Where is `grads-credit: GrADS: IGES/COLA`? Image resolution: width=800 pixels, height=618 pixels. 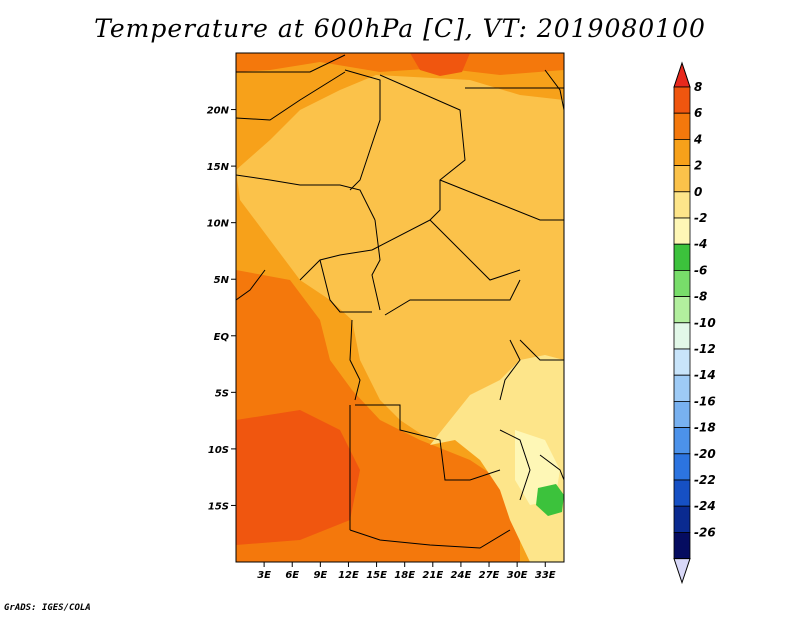 grads-credit: GrADS: IGES/COLA is located at coordinates (47, 608).